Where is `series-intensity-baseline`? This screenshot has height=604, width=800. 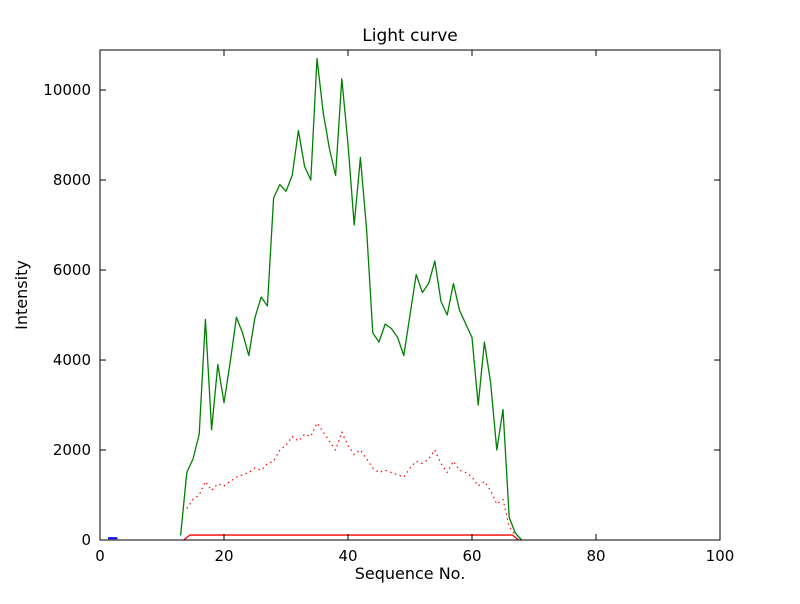 series-intensity-baseline is located at coordinates (351, 537).